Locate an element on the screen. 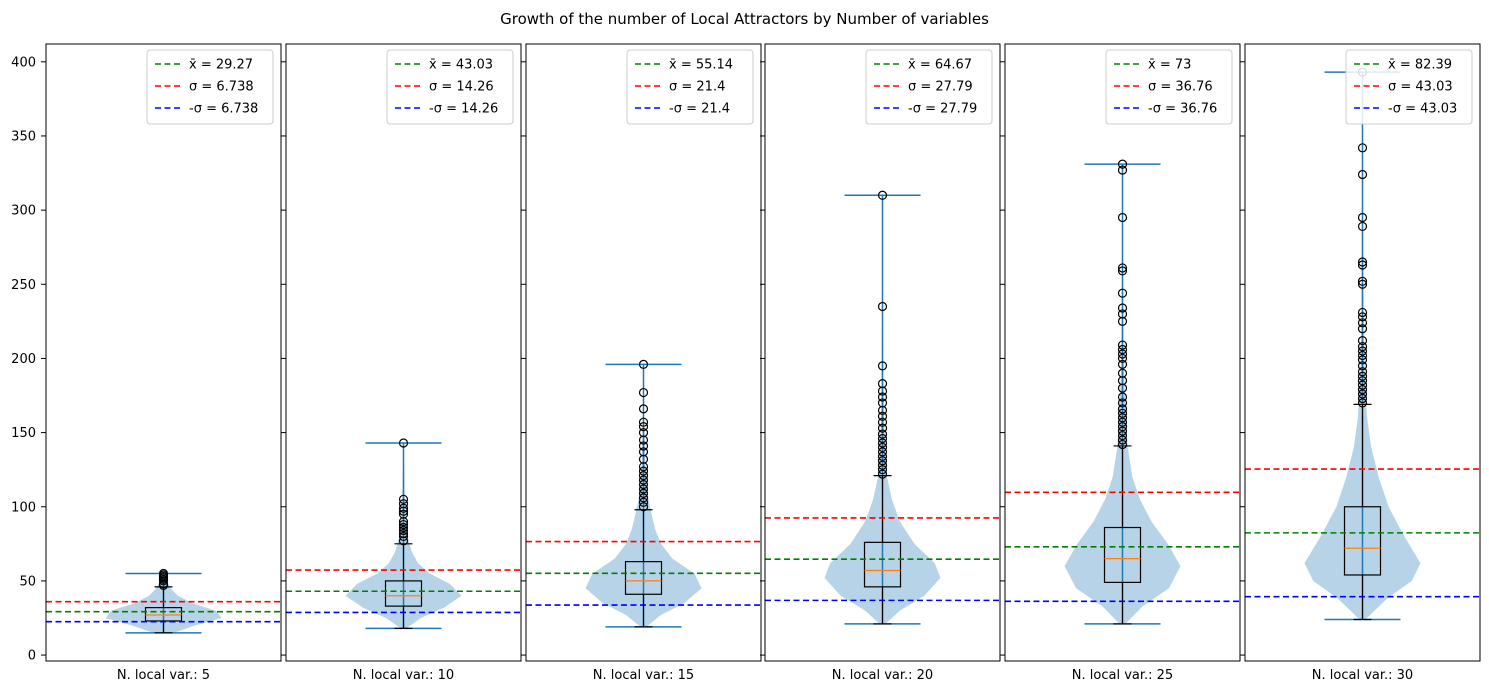 The image size is (1489, 691). legend-sigma-minus-label: -σ = 36.76 is located at coordinates (1182, 109).